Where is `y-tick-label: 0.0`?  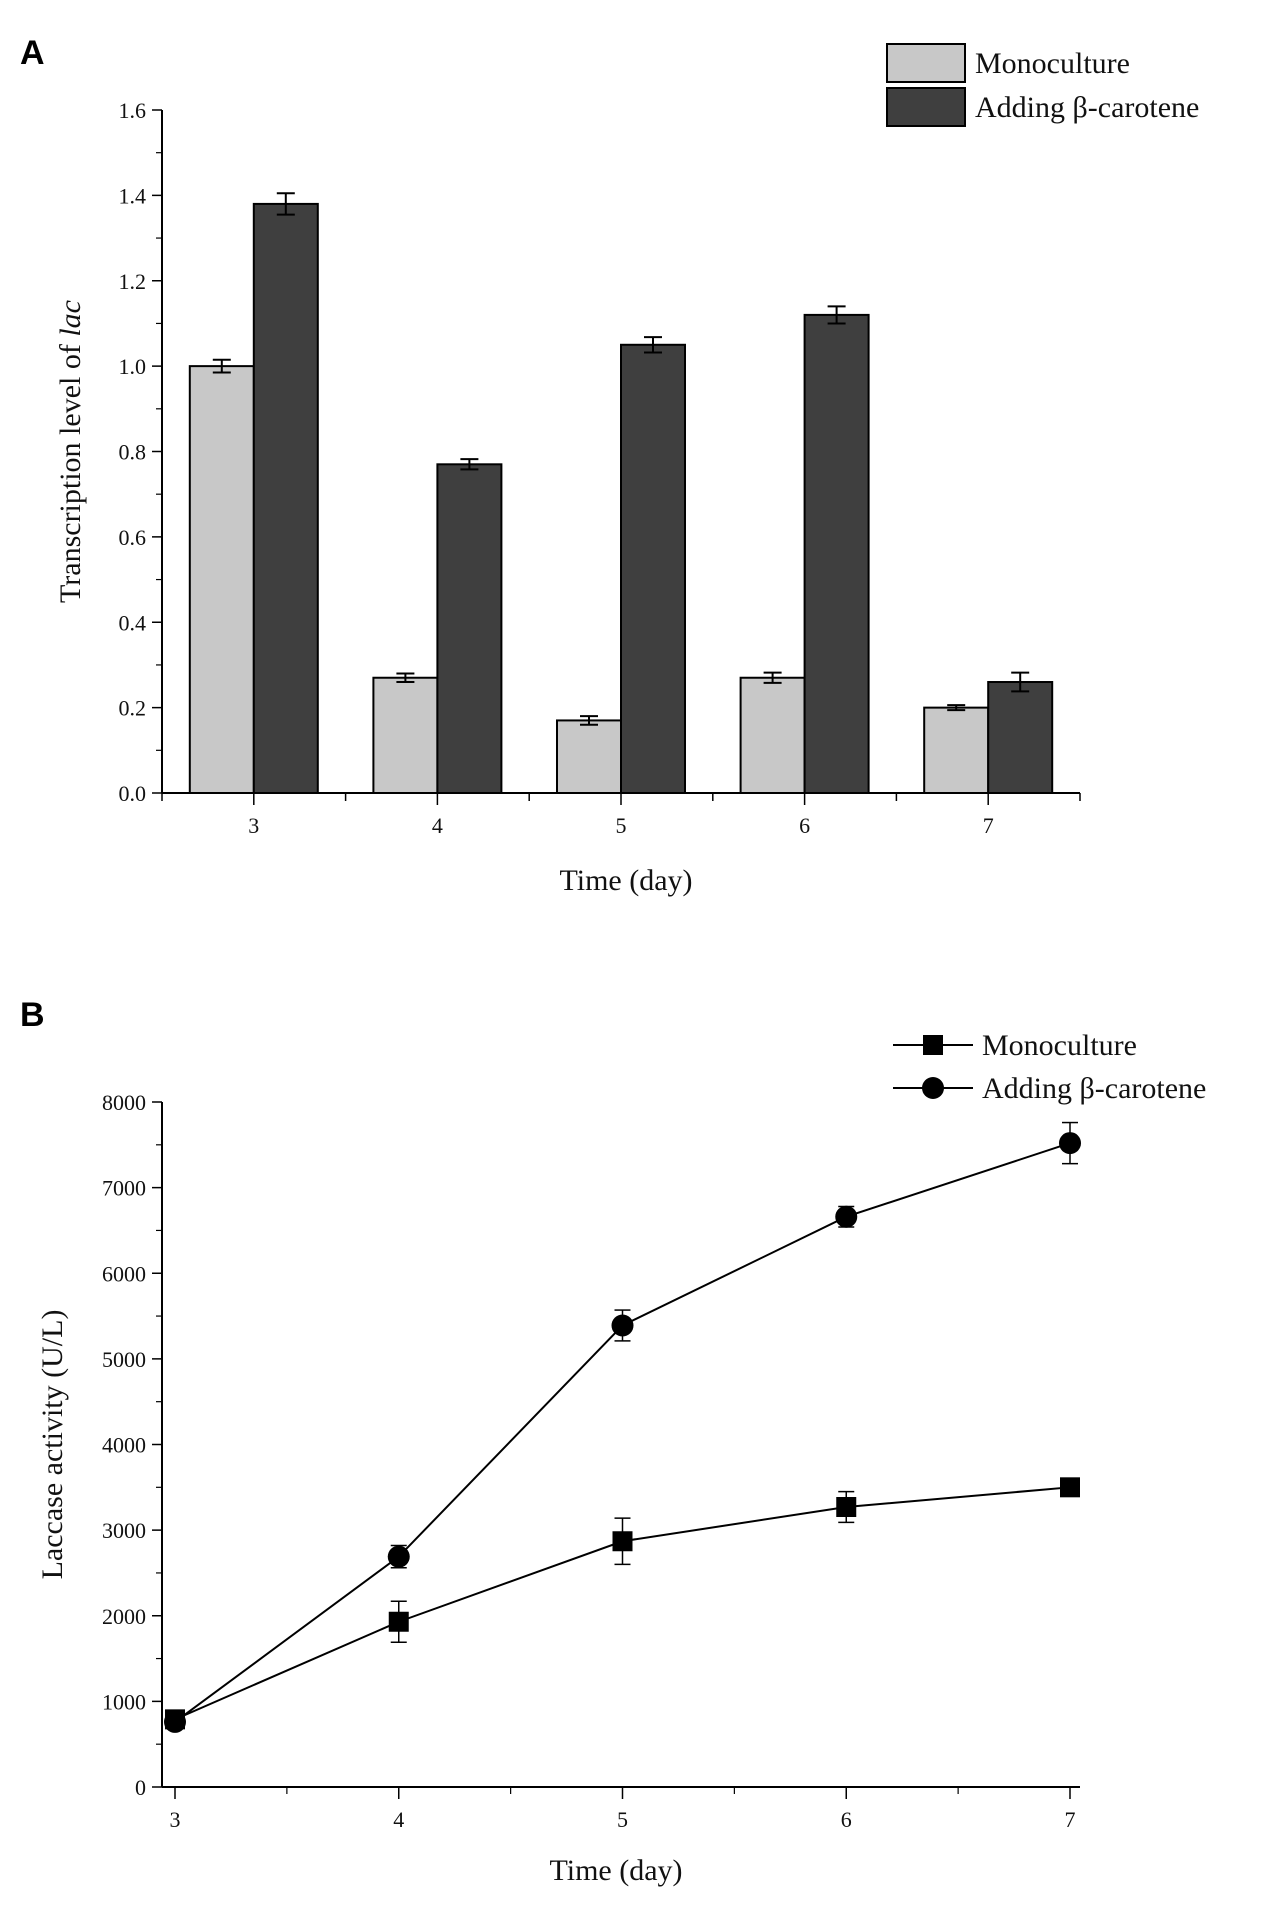
y-tick-label: 0.0 is located at coordinates (133, 793).